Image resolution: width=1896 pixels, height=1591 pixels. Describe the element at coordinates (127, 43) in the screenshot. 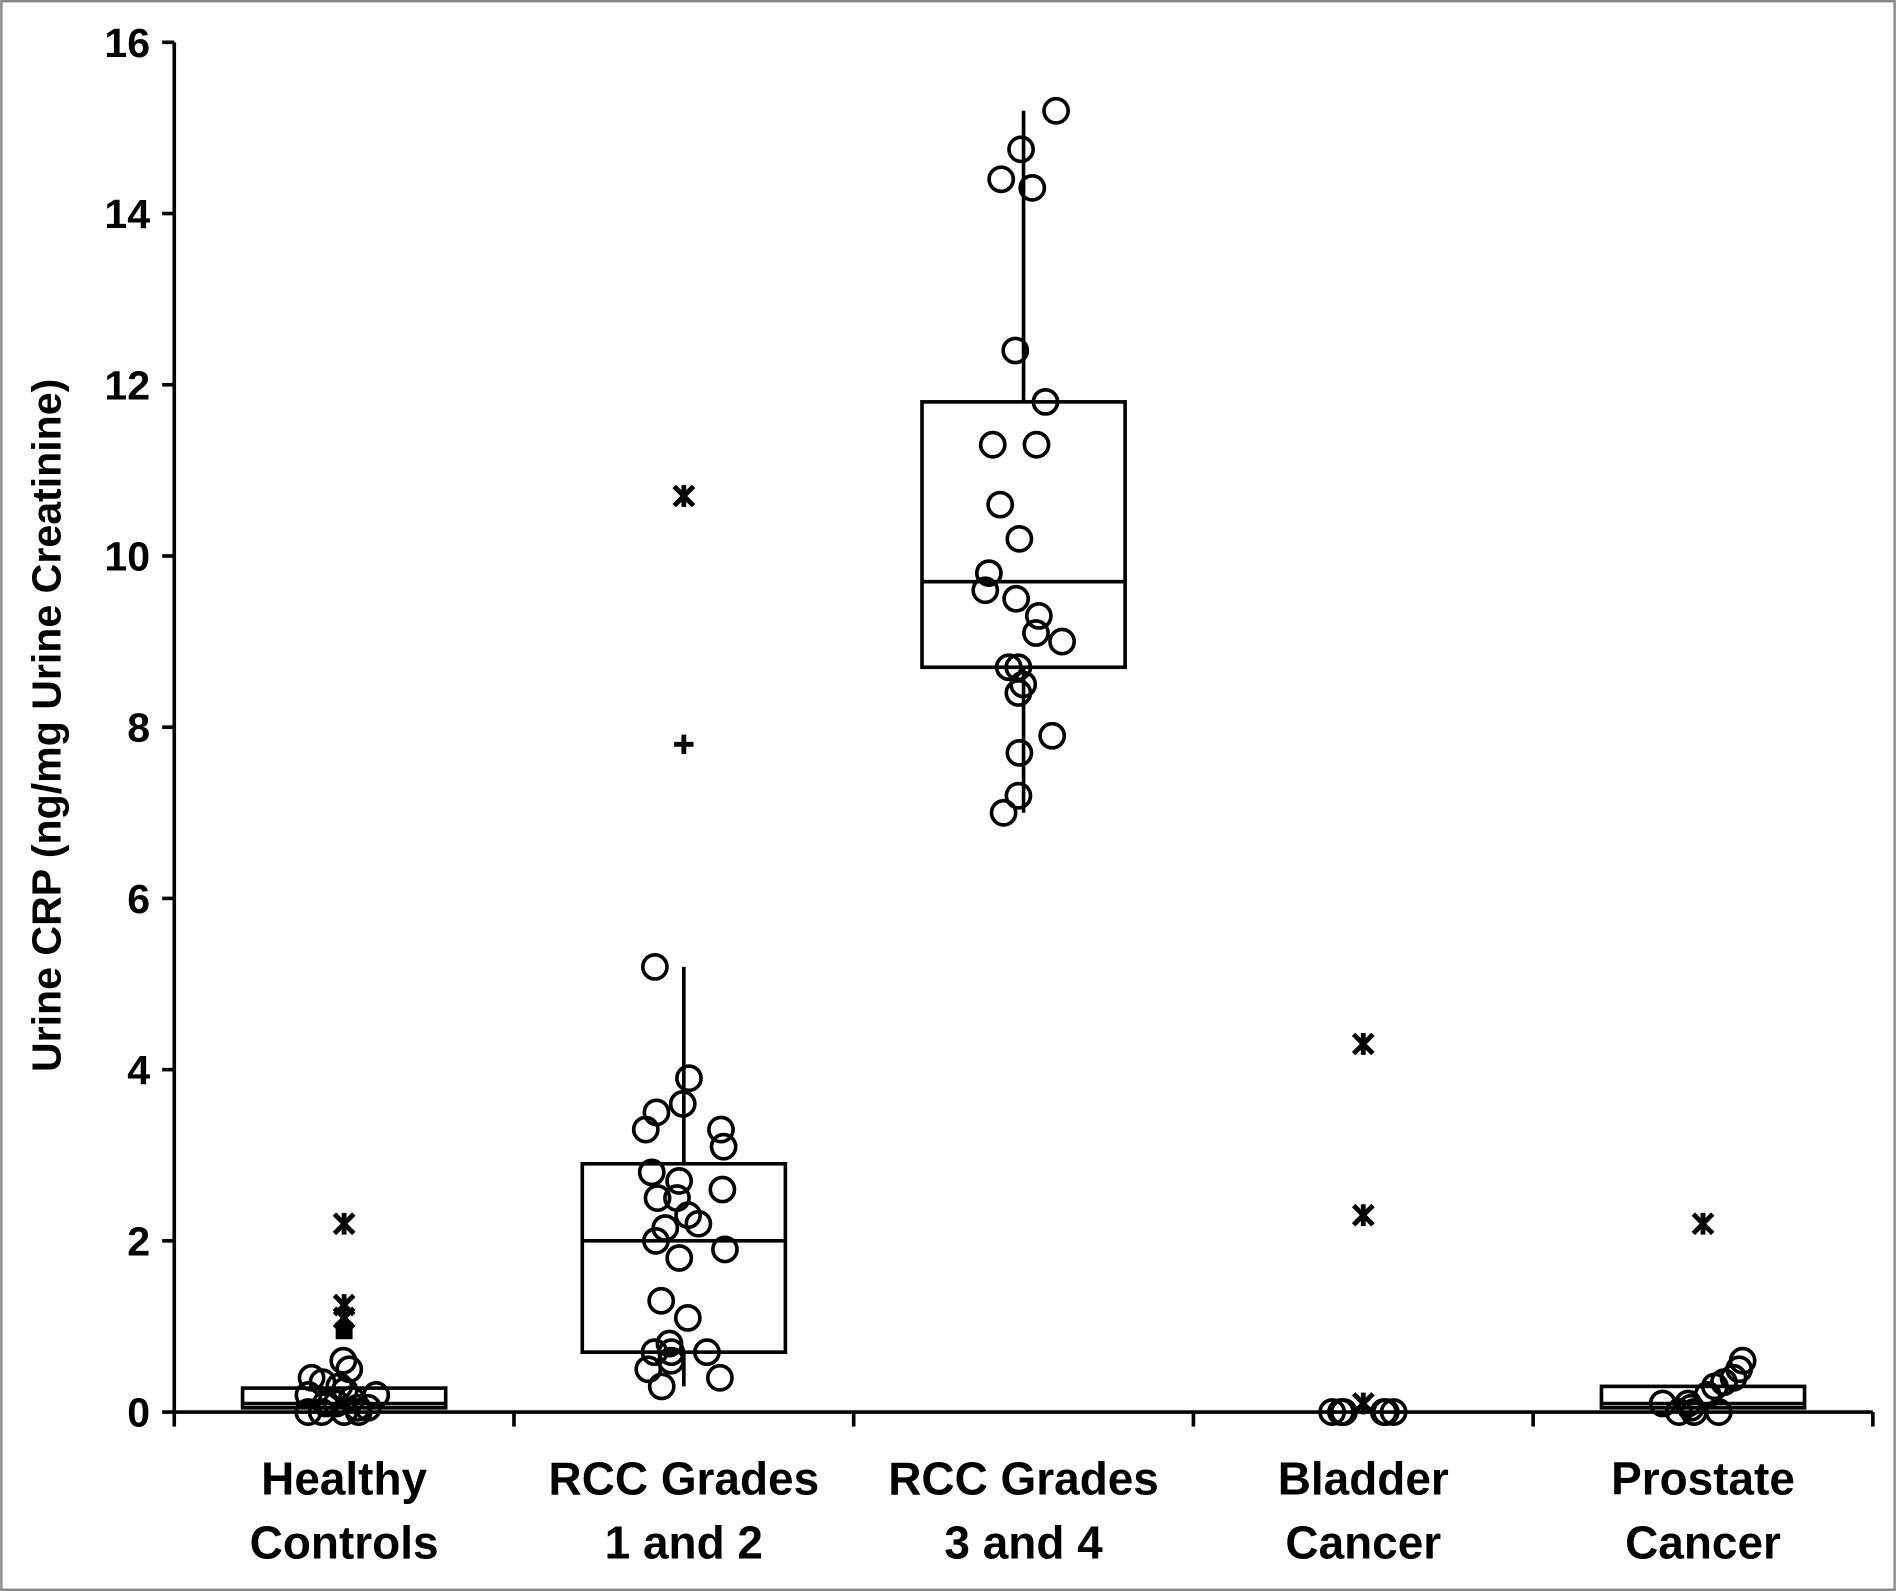

I see `y-tick-label: 16` at that location.